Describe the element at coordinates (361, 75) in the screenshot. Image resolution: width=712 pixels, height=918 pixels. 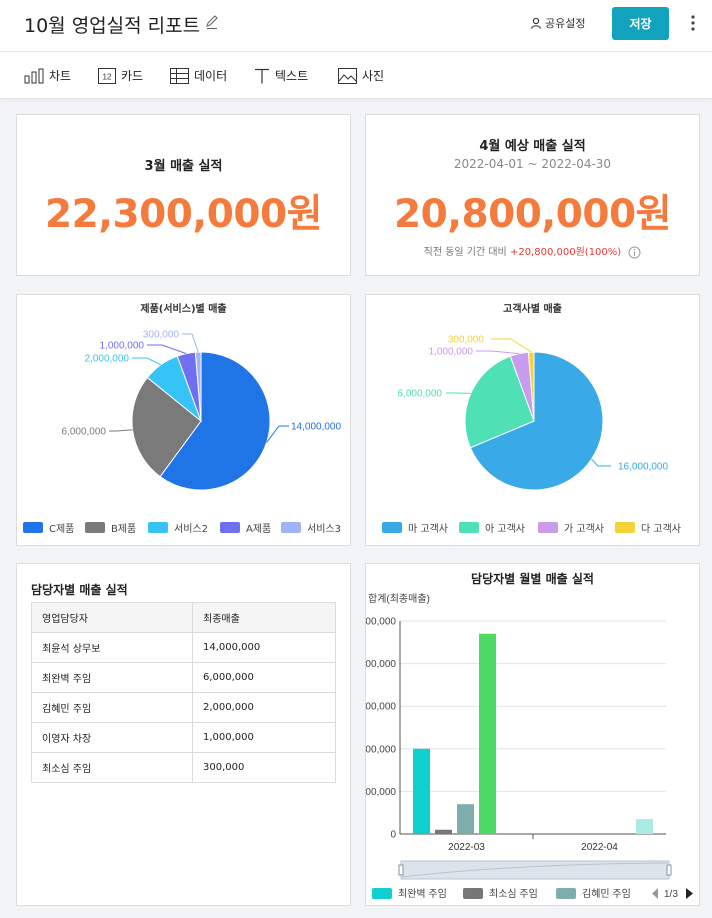
I see `toolbar-photo: 사진` at that location.